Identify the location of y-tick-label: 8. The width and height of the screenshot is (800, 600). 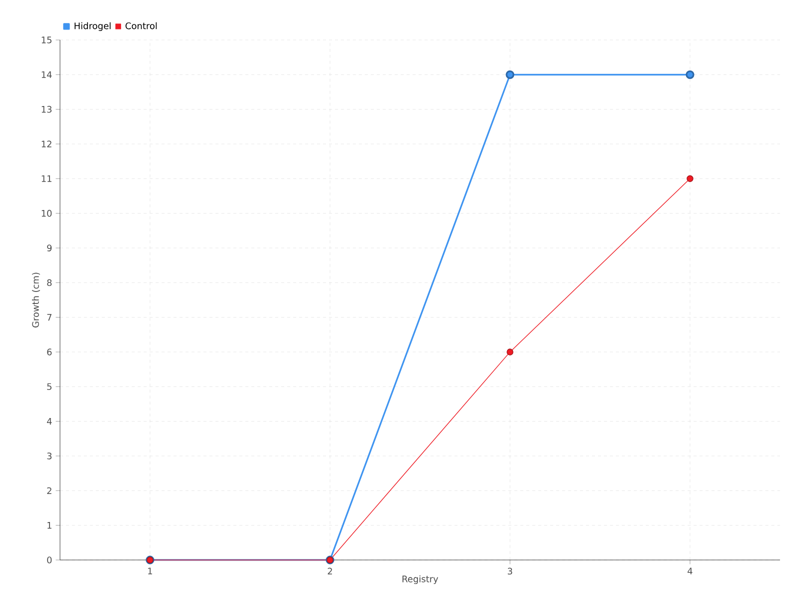
(49, 282).